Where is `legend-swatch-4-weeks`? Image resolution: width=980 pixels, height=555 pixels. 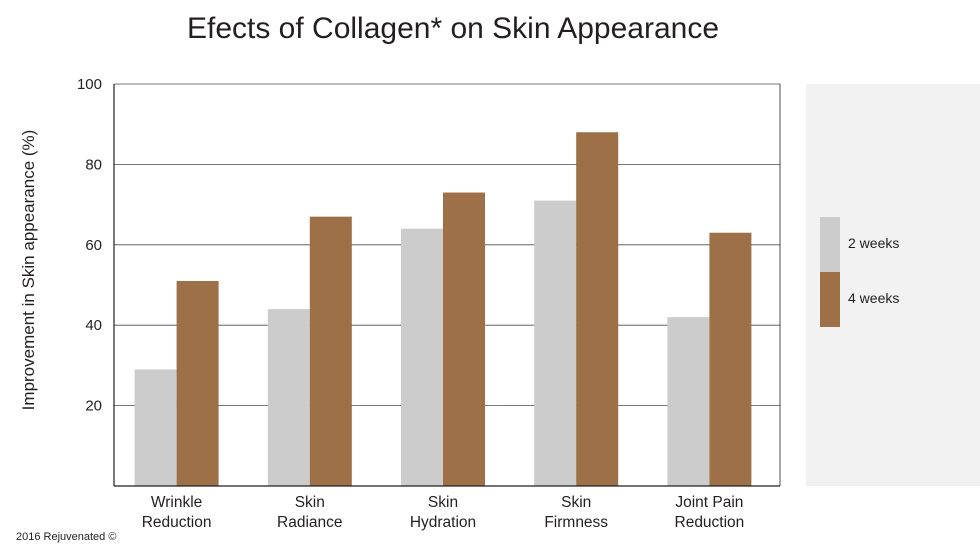
legend-swatch-4-weeks is located at coordinates (830, 299).